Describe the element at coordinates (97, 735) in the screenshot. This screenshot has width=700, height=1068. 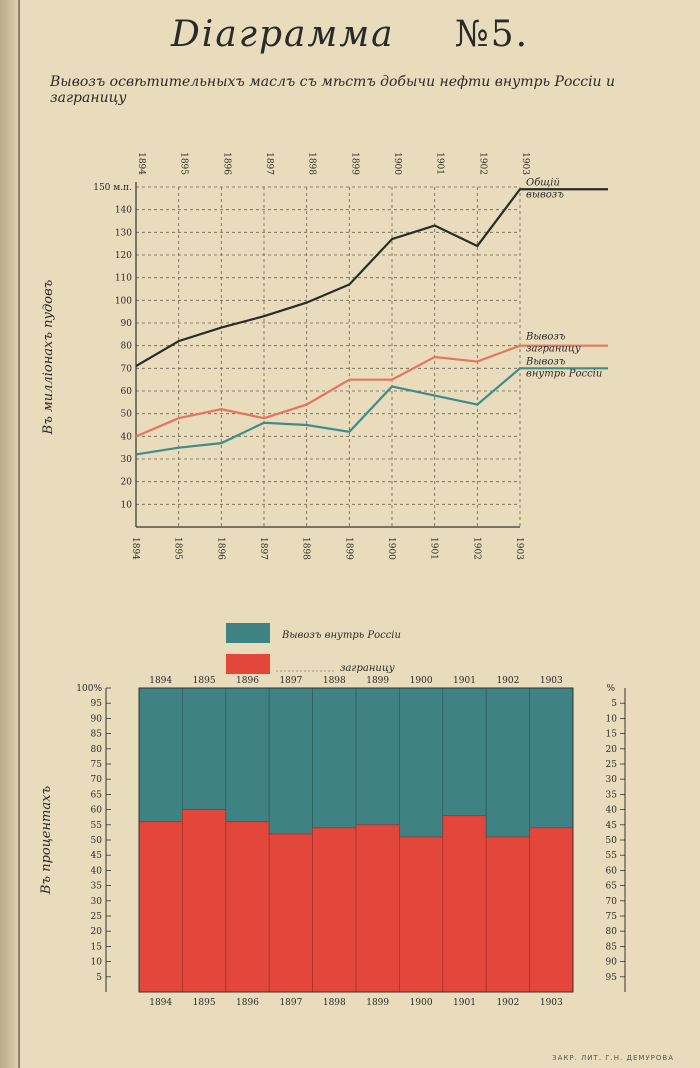
I see `left-tick-label: 85` at that location.